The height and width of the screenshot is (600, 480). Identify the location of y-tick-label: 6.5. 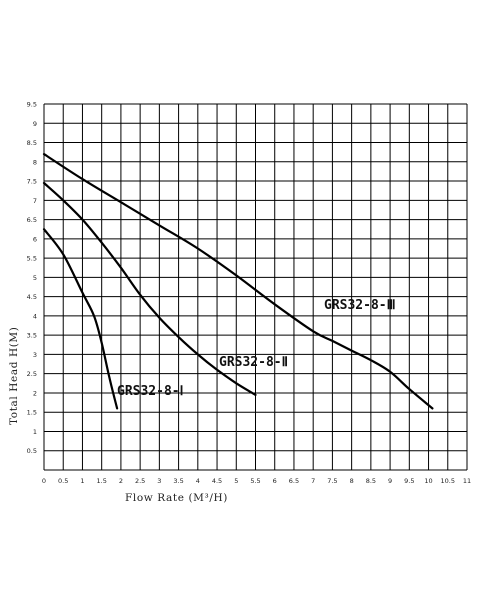
(32, 220).